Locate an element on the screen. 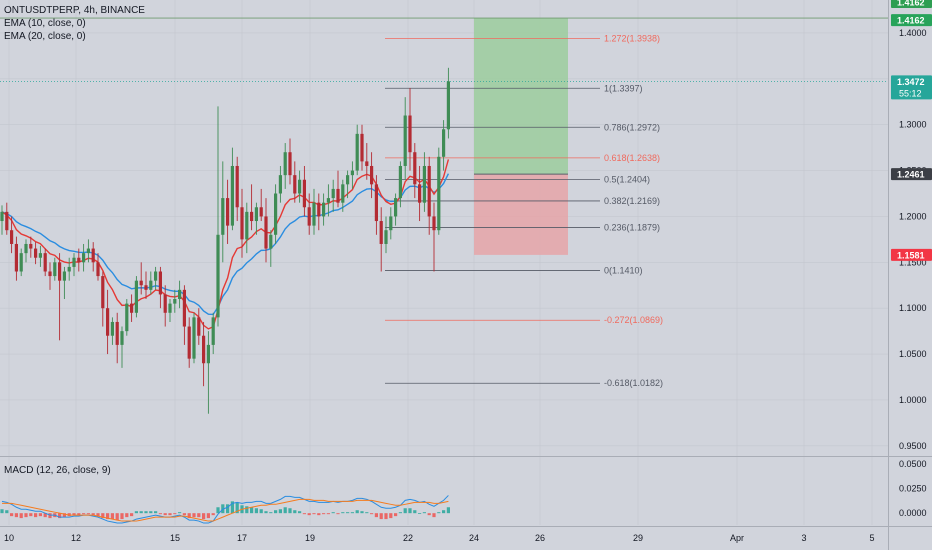 This screenshot has height=550, width=932. price-badge is located at coordinates (911, 20).